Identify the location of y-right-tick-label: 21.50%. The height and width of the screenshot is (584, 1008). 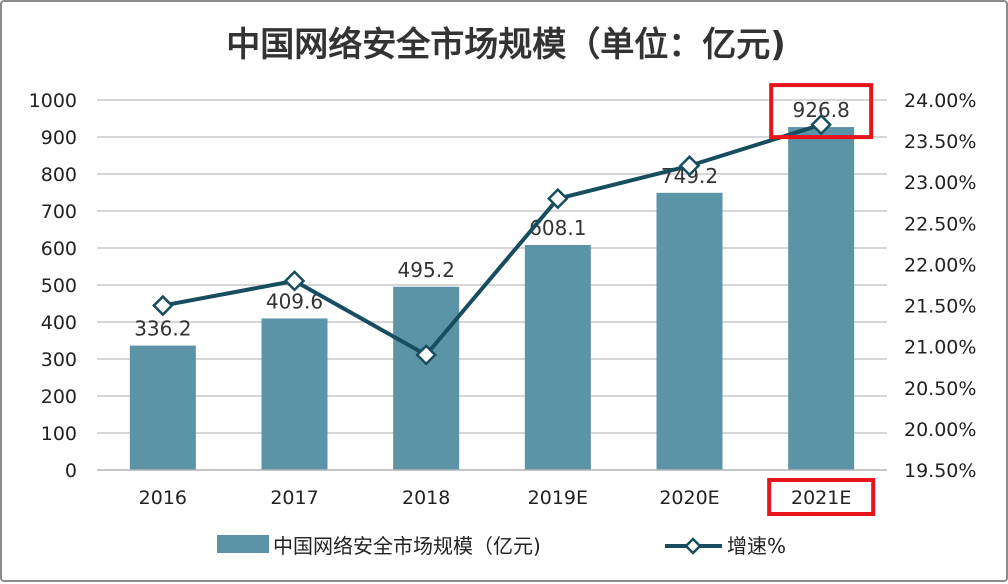
(940, 307).